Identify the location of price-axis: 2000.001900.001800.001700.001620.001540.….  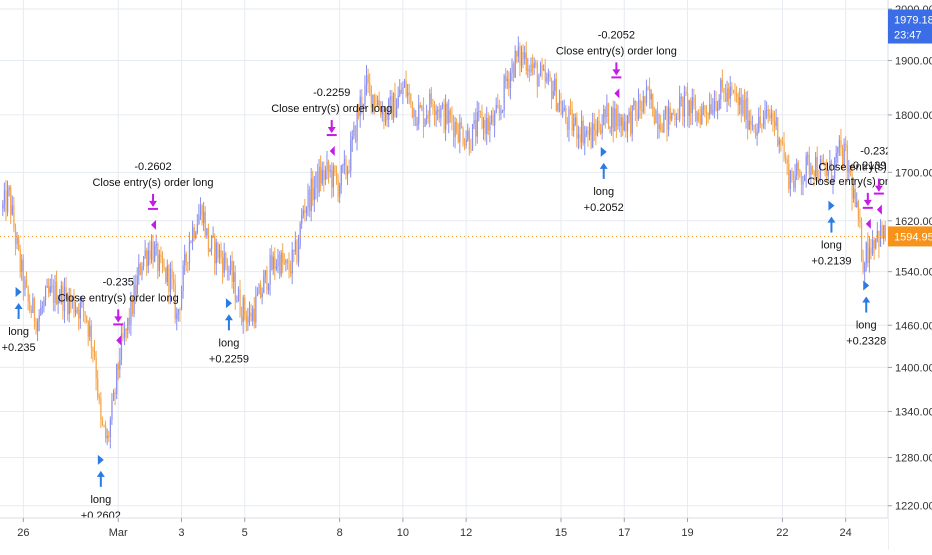
(909, 275).